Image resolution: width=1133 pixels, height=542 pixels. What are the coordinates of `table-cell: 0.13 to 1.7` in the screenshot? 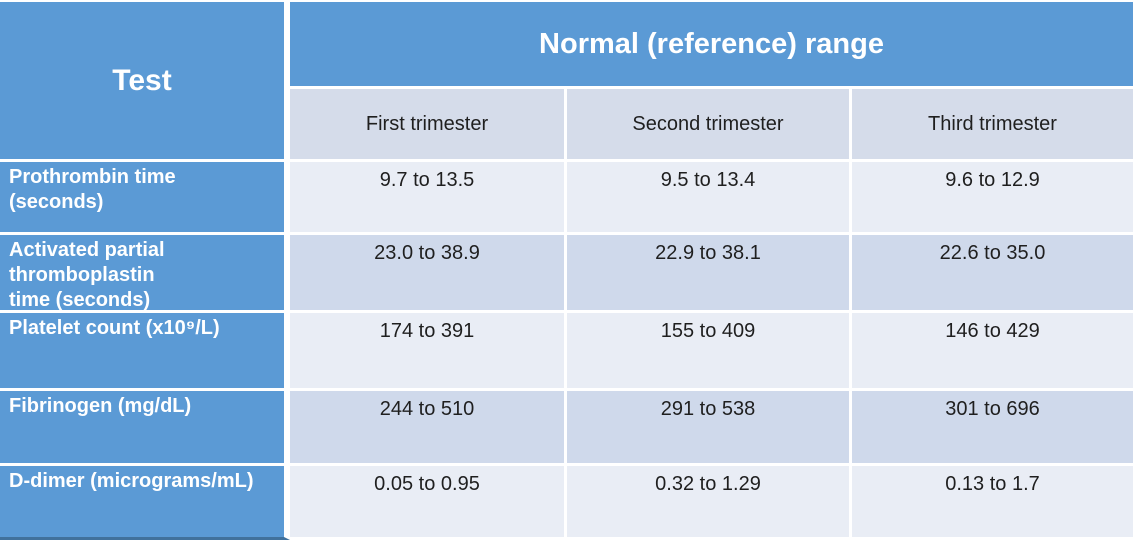 It's located at (992, 503).